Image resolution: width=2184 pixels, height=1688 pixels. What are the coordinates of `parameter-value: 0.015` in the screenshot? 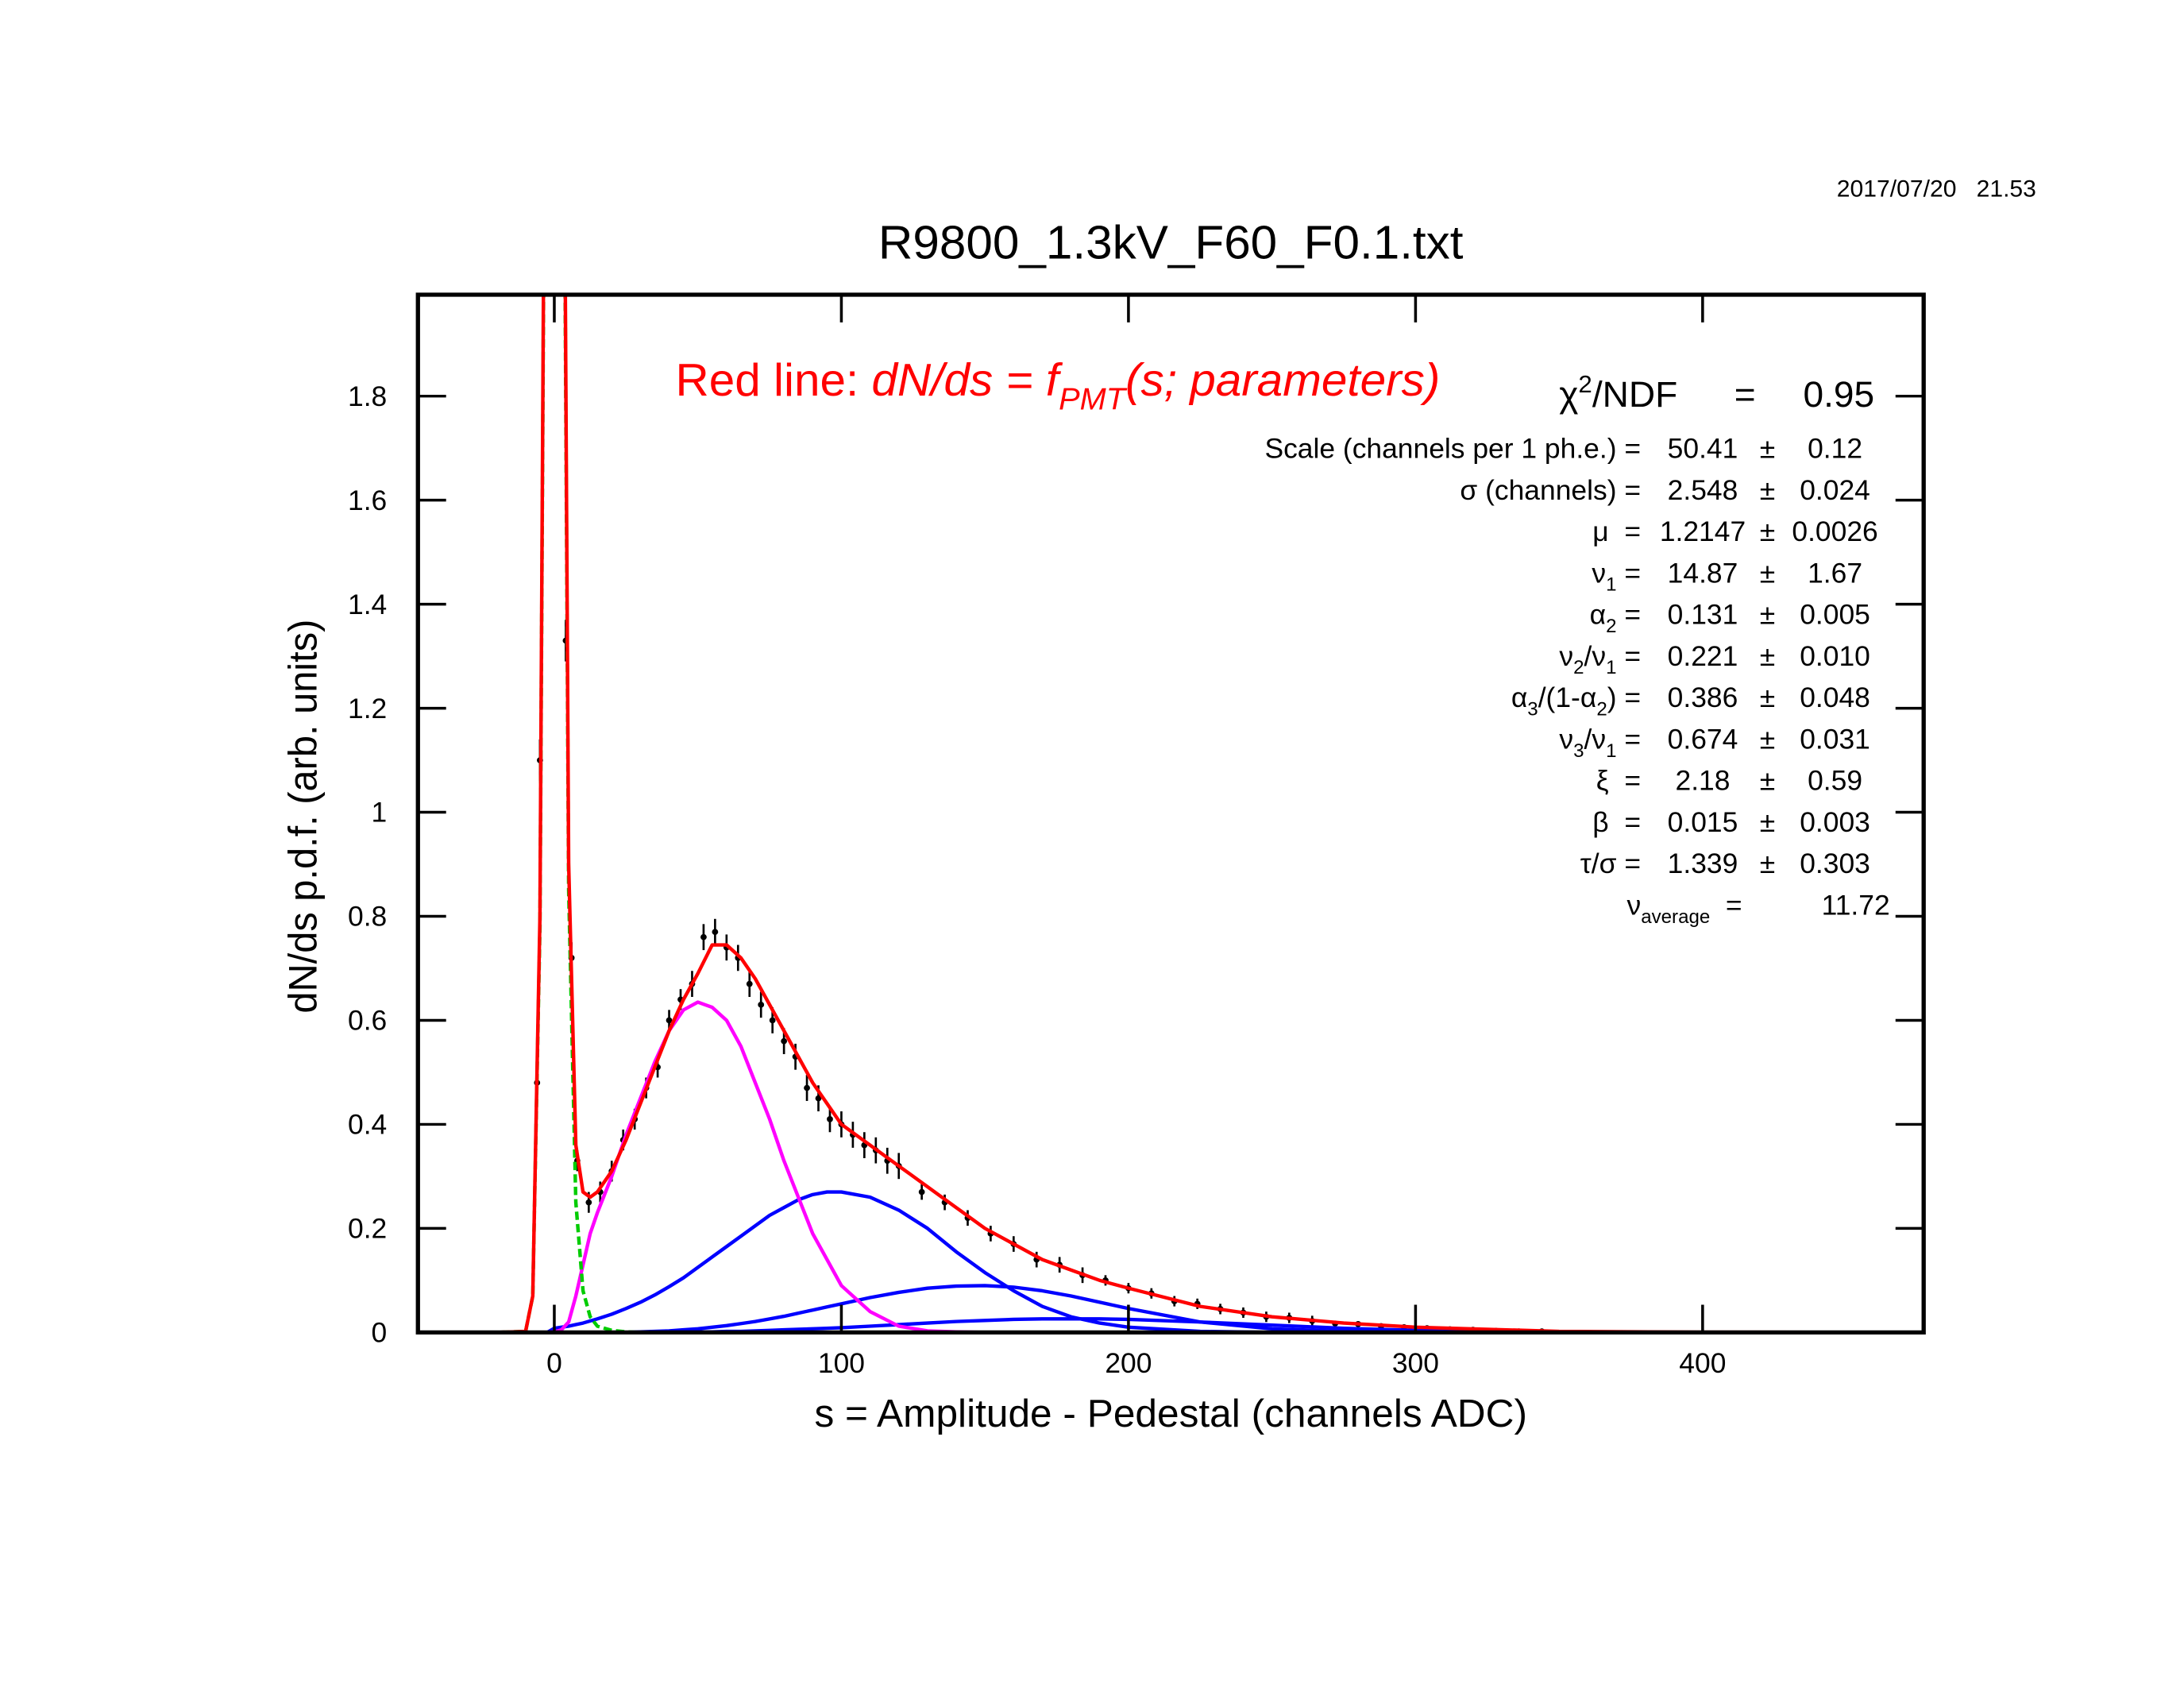 It's located at (1703, 823).